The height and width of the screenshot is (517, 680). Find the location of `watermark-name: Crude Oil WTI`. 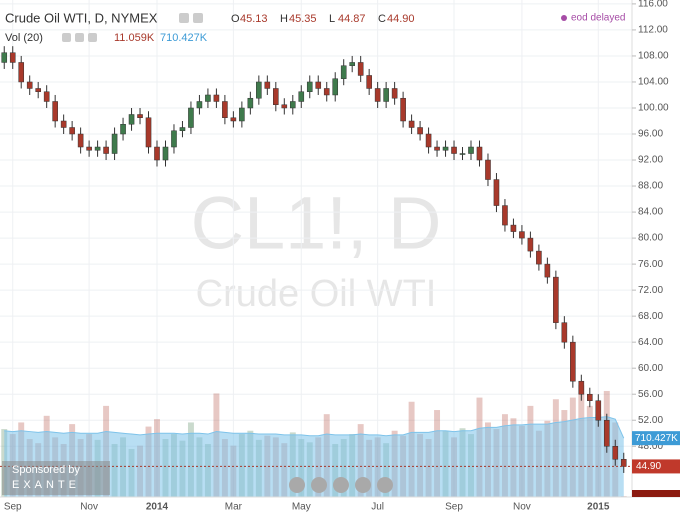

watermark-name: Crude Oil WTI is located at coordinates (316, 294).